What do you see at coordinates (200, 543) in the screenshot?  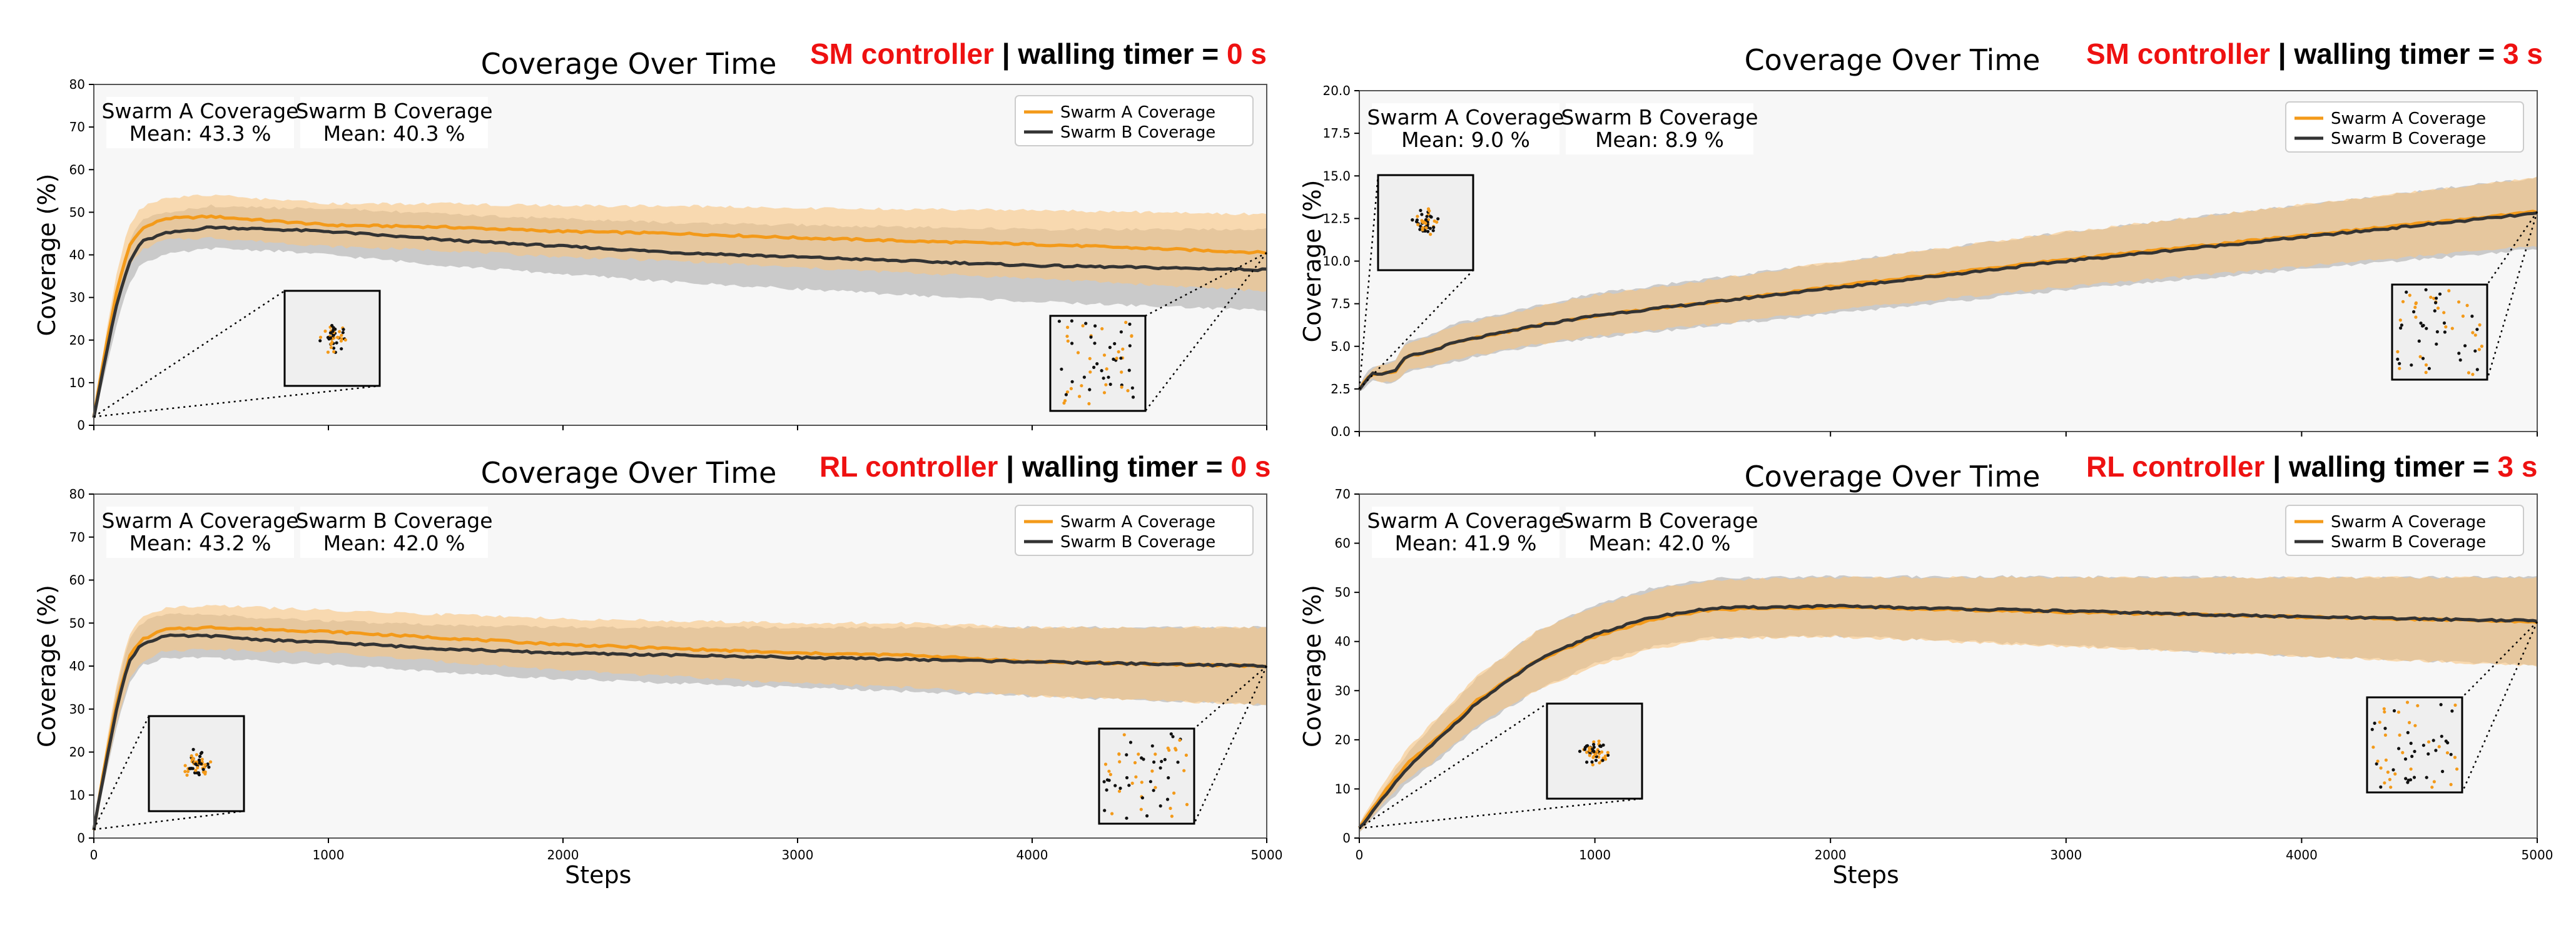 I see `stats-mean: Mean: 43.2 %` at bounding box center [200, 543].